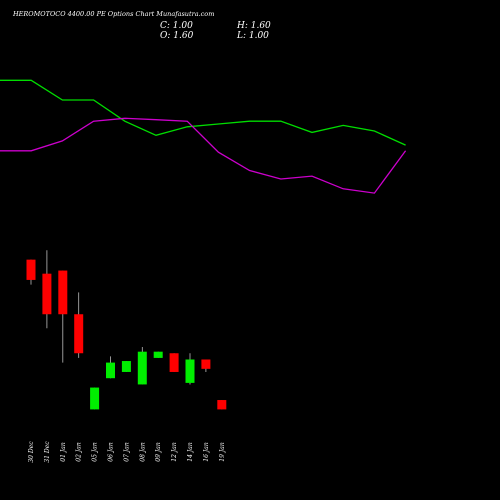 The height and width of the screenshot is (500, 500). Describe the element at coordinates (126, 330) in the screenshot. I see `candlestick-series` at that location.